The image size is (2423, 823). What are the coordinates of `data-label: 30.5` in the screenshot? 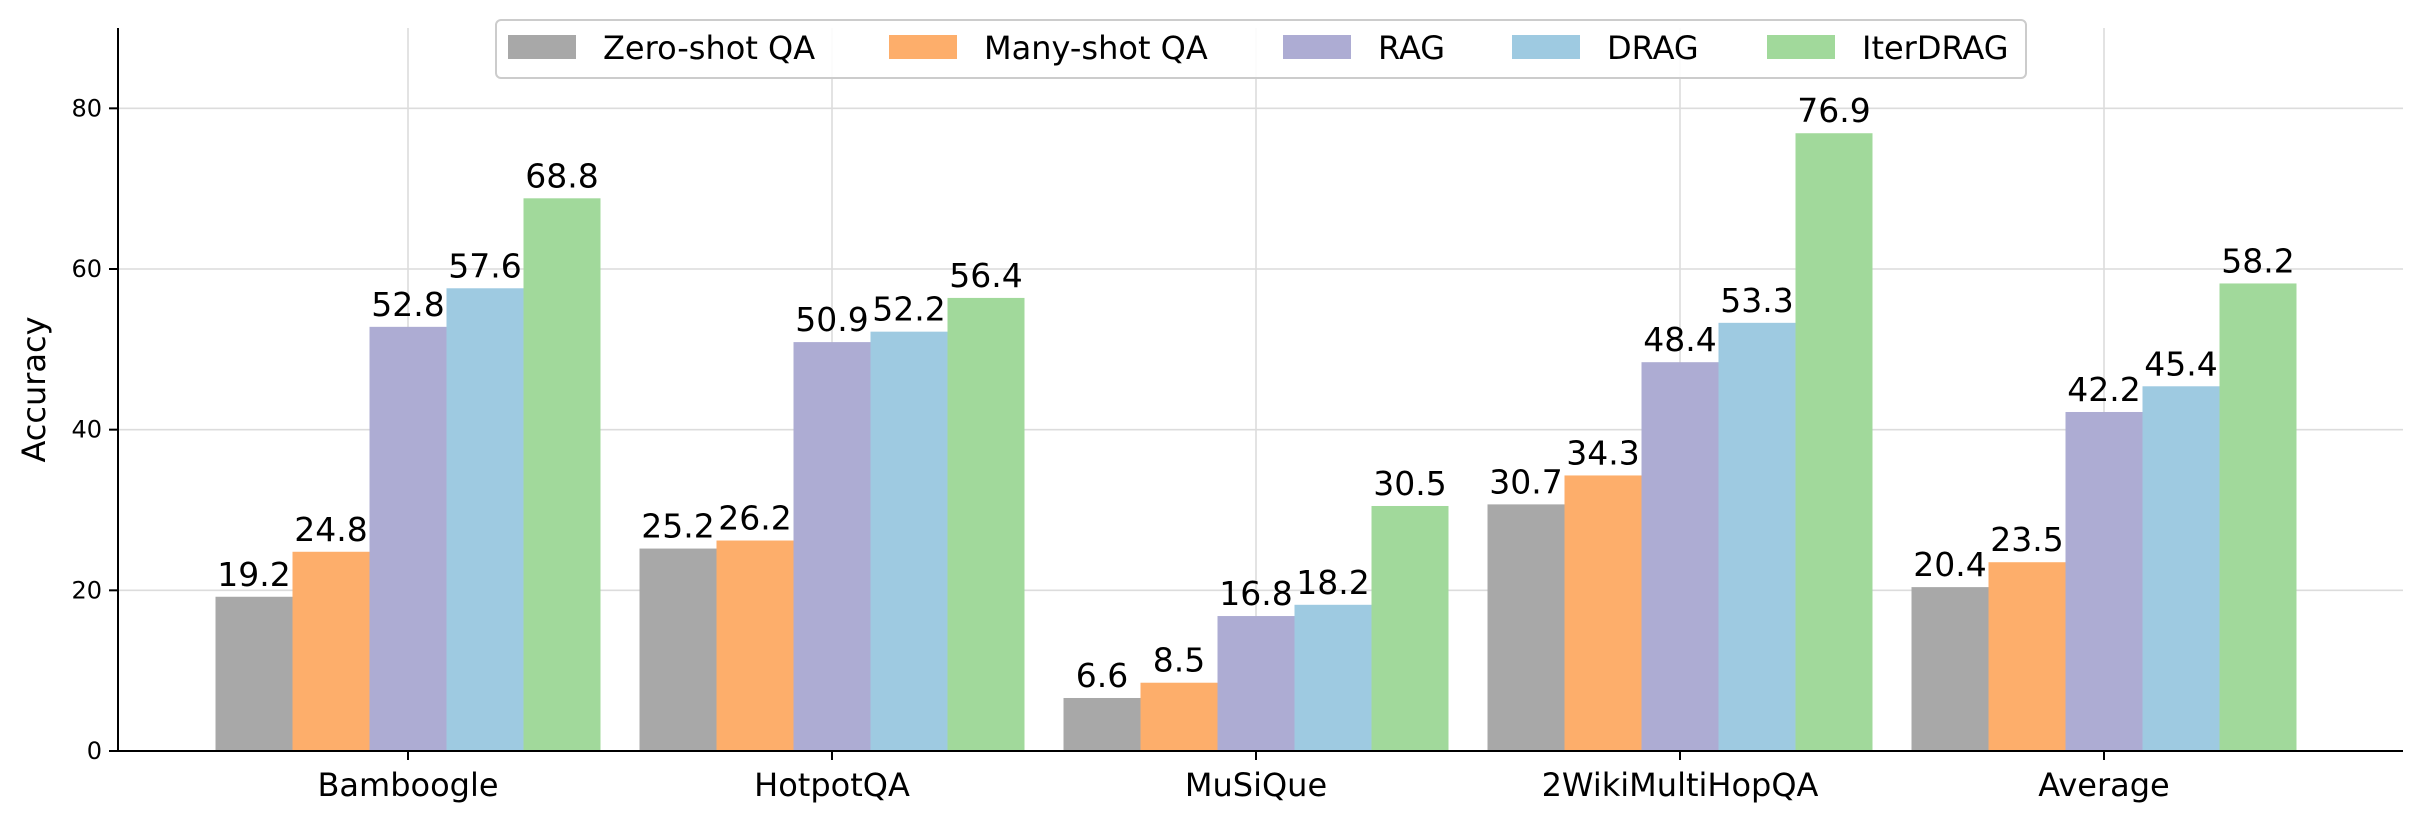 It's located at (1409, 483).